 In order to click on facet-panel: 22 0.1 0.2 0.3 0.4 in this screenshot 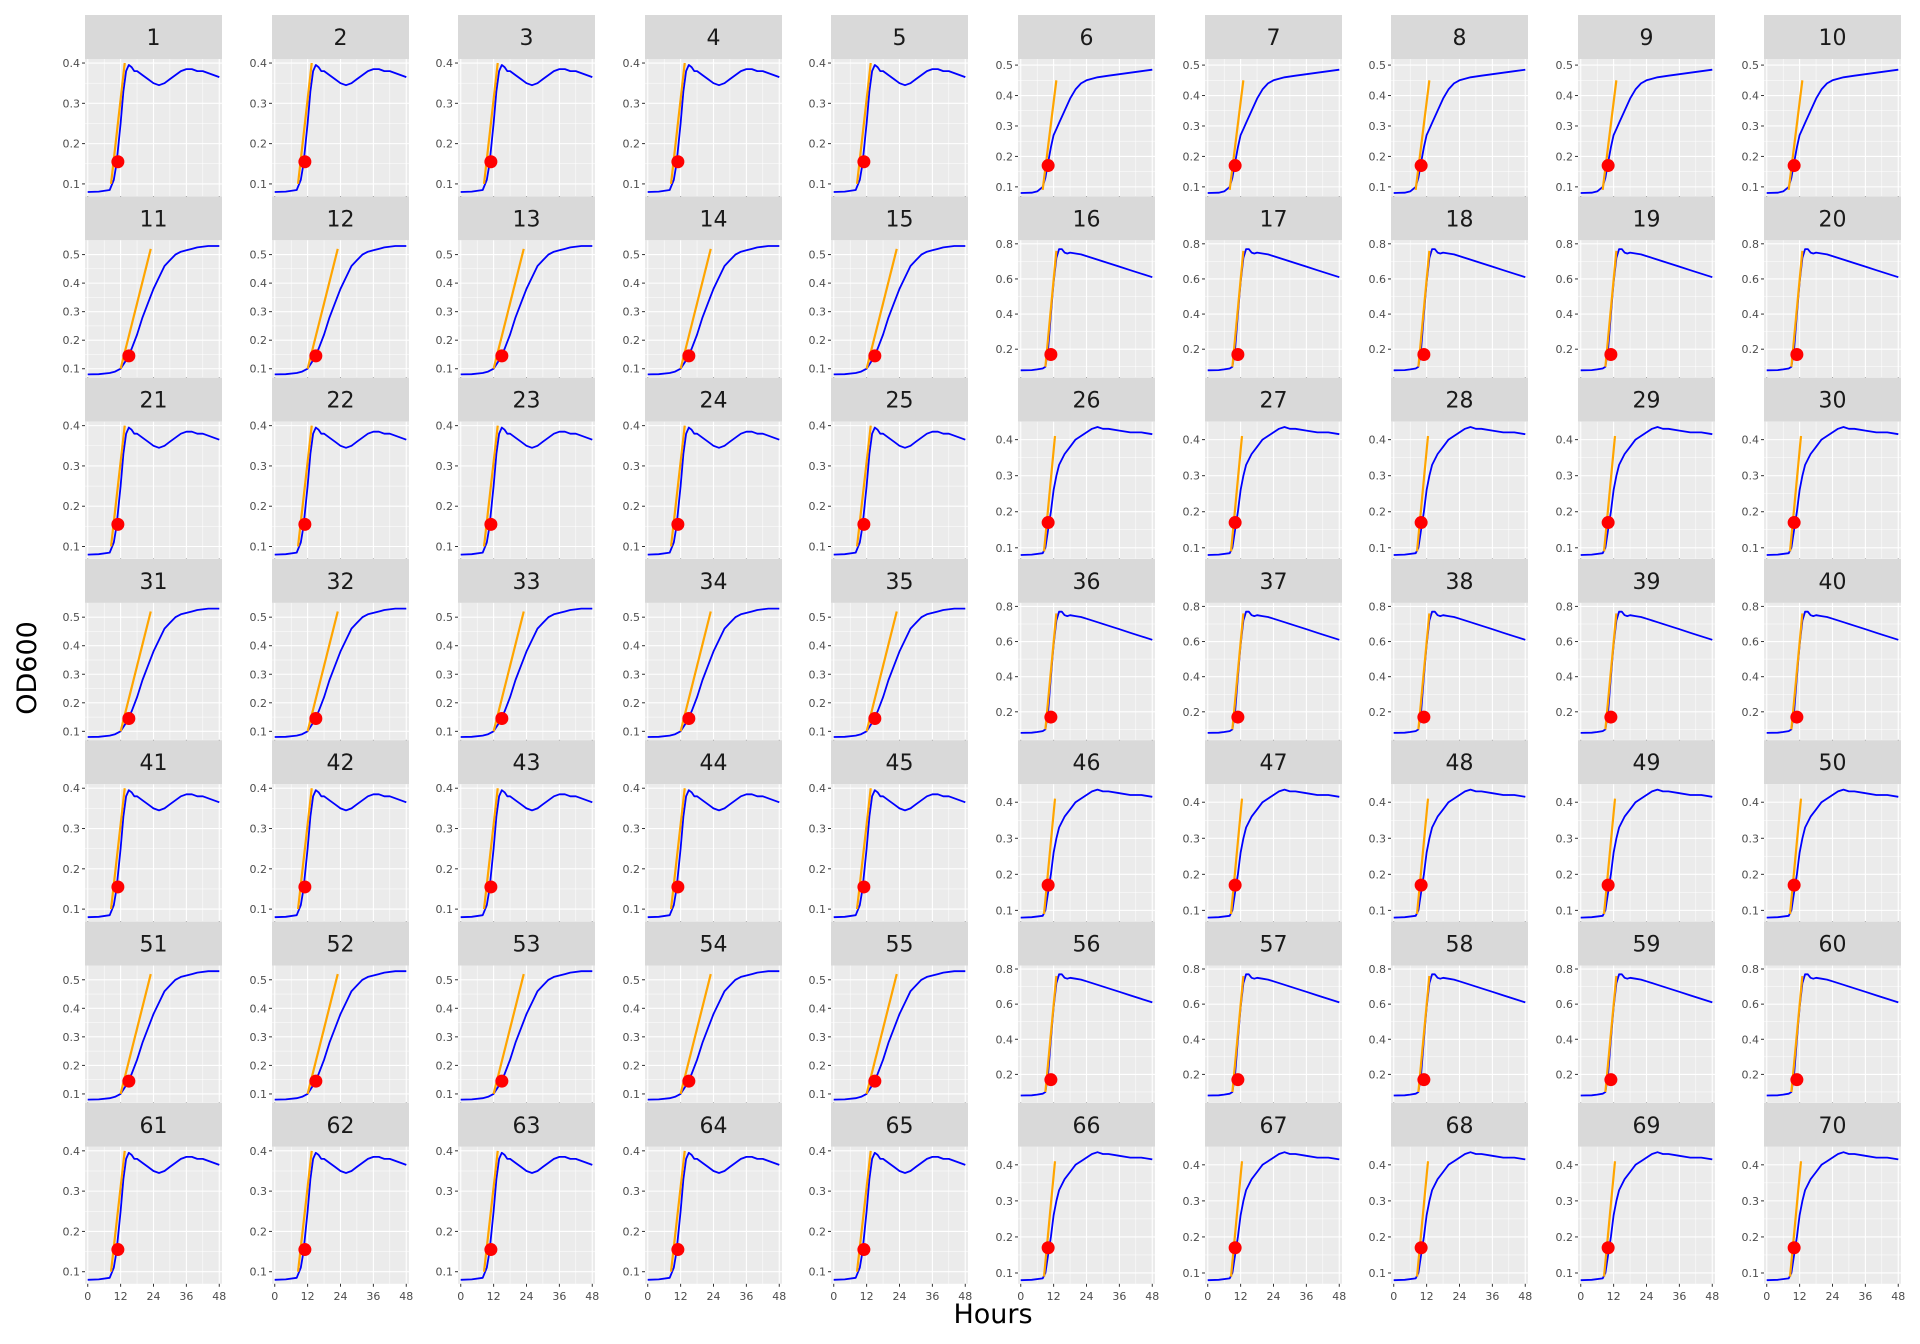, I will do `click(329, 469)`.